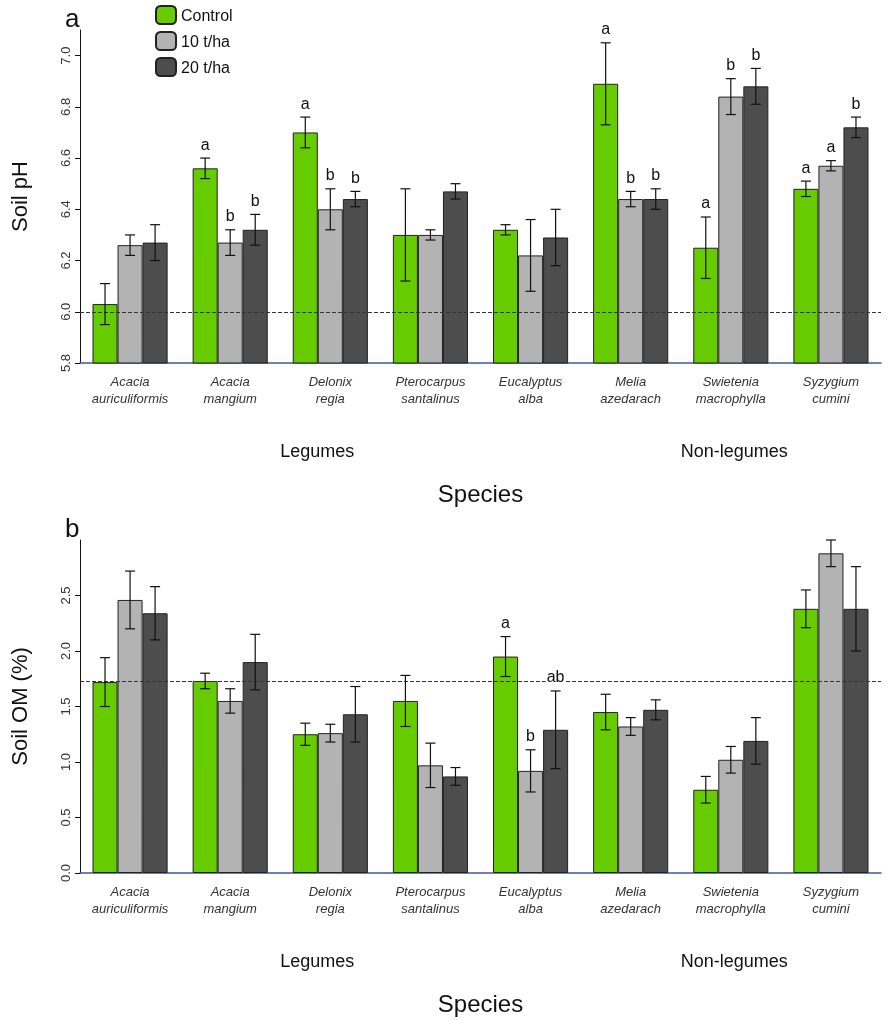 This screenshot has width=893, height=1021. Describe the element at coordinates (206, 41) in the screenshot. I see `legend-label: 10 t/ha` at that location.